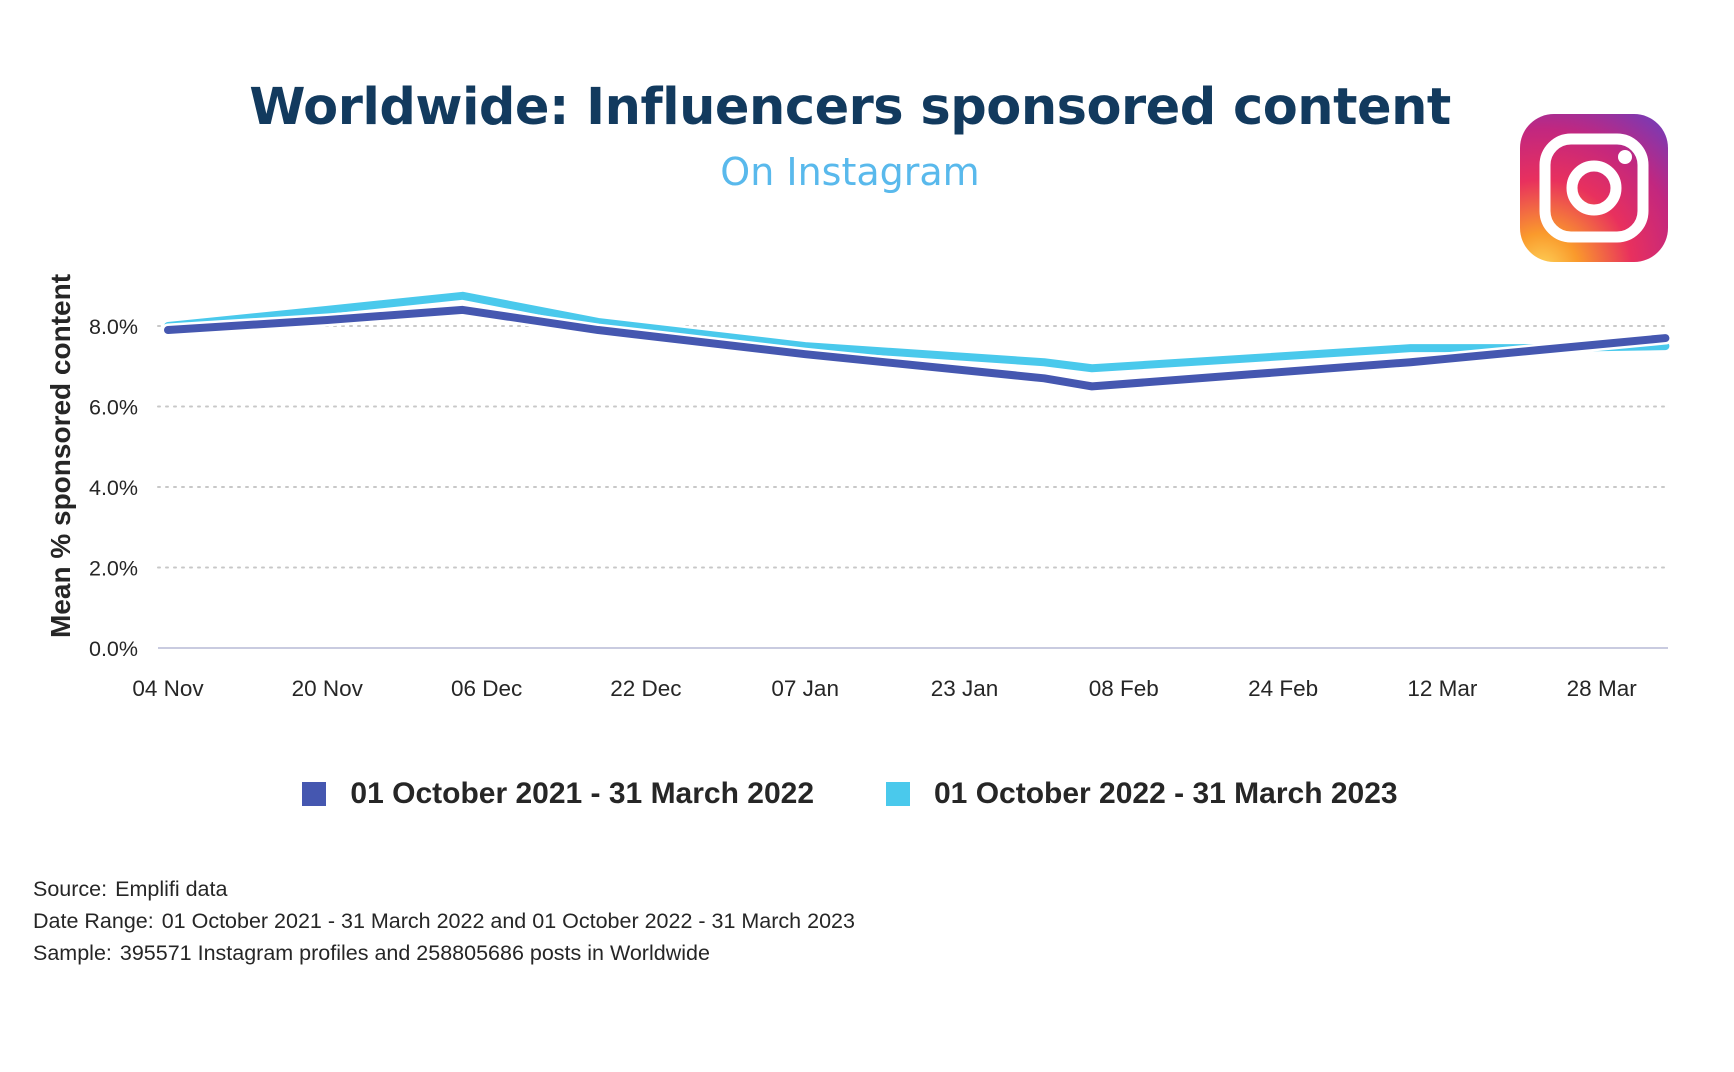  What do you see at coordinates (1283, 688) in the screenshot?
I see `x-tick-label: 24 Feb` at bounding box center [1283, 688].